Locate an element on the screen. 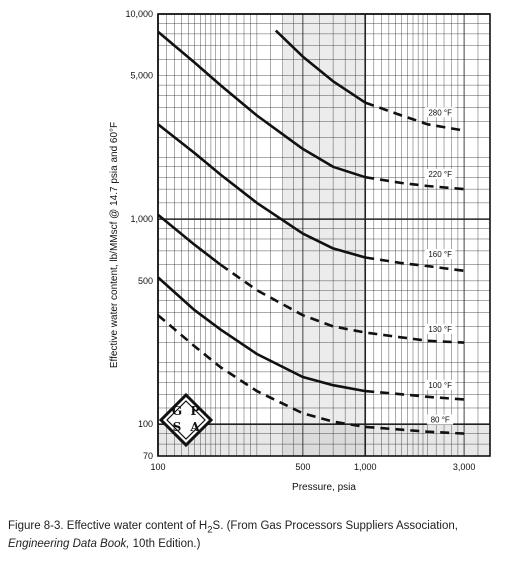 The width and height of the screenshot is (508, 563). gpsa-logo: G PS A is located at coordinates (186, 420).